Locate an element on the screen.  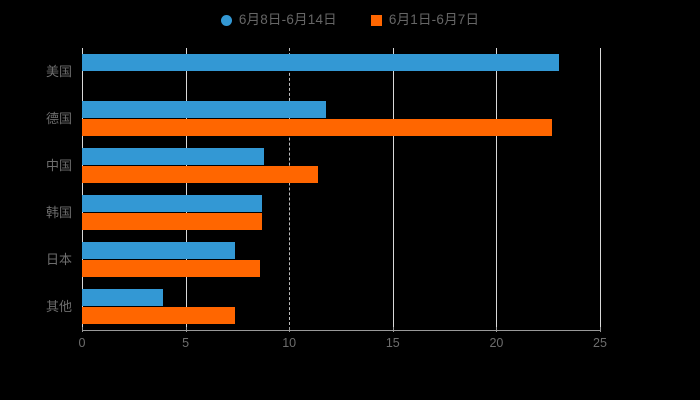
legend-swatch-circle-icon is located at coordinates (226, 20).